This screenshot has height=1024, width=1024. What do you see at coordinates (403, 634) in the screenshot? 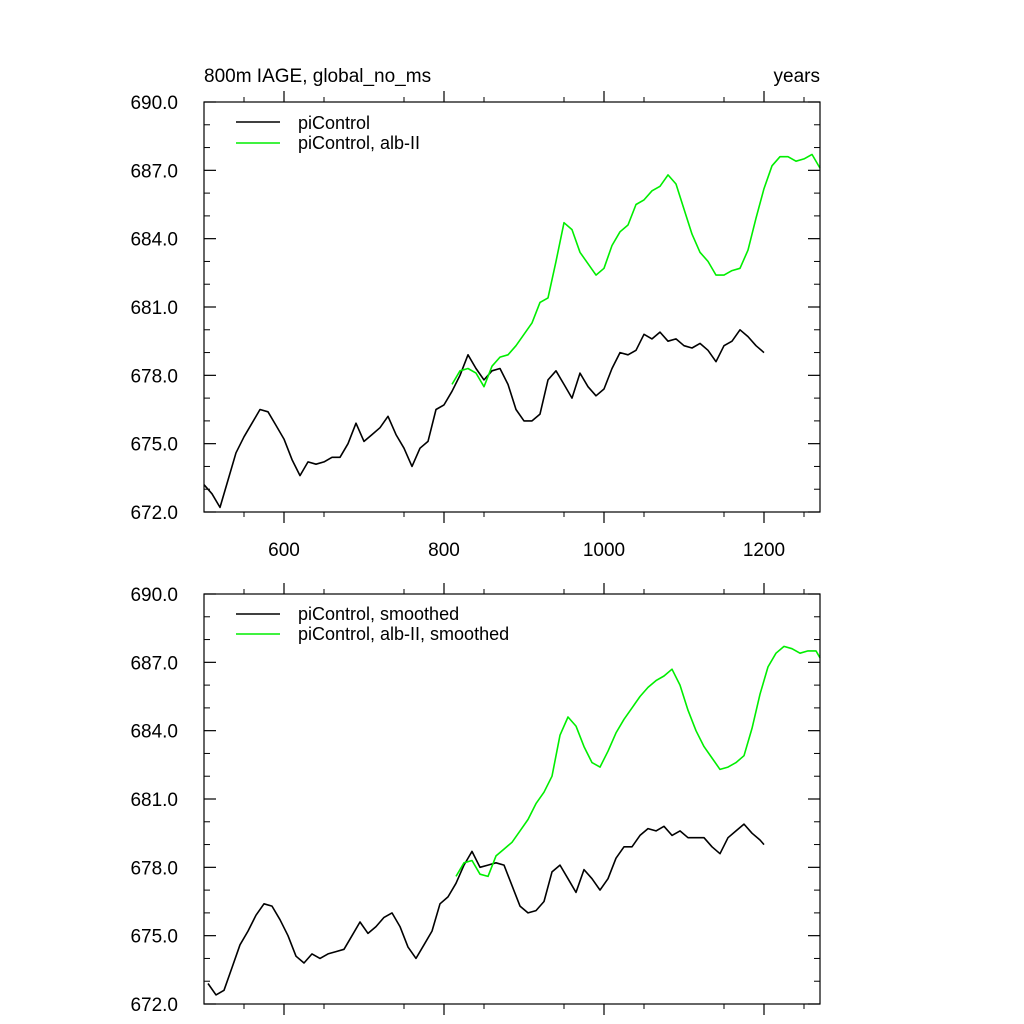
I see `legend-label-alb-ii-smoothed: piControl, alb-II, smoothed` at bounding box center [403, 634].